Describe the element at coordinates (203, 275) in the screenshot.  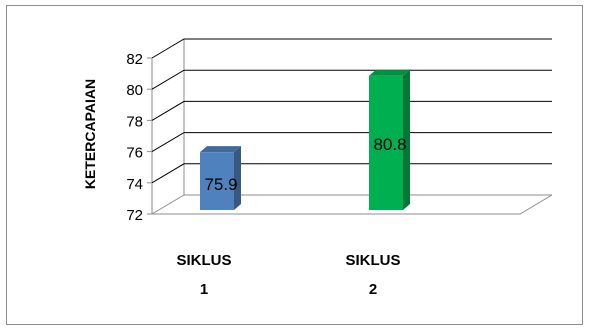
I see `category-label-1: SIKLUS 1` at that location.